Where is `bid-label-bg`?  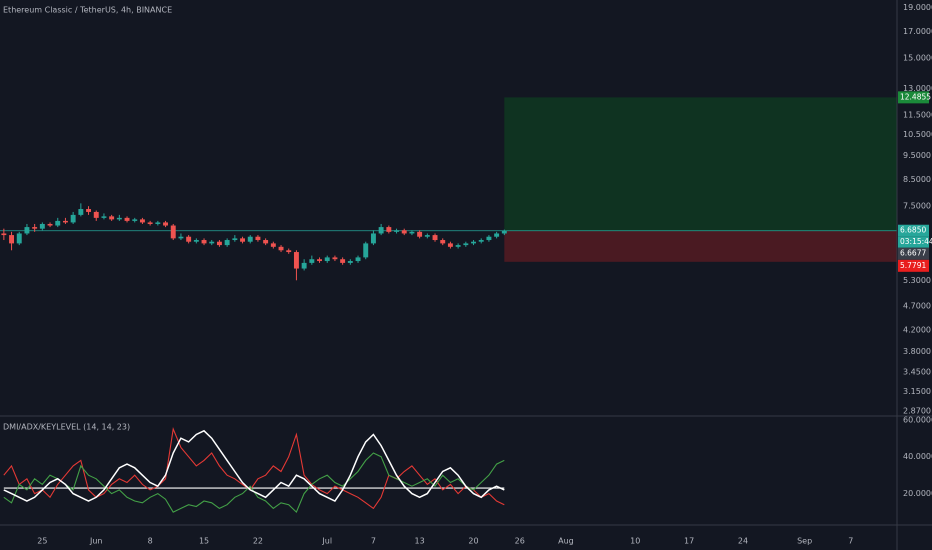 bid-label-bg is located at coordinates (913, 253).